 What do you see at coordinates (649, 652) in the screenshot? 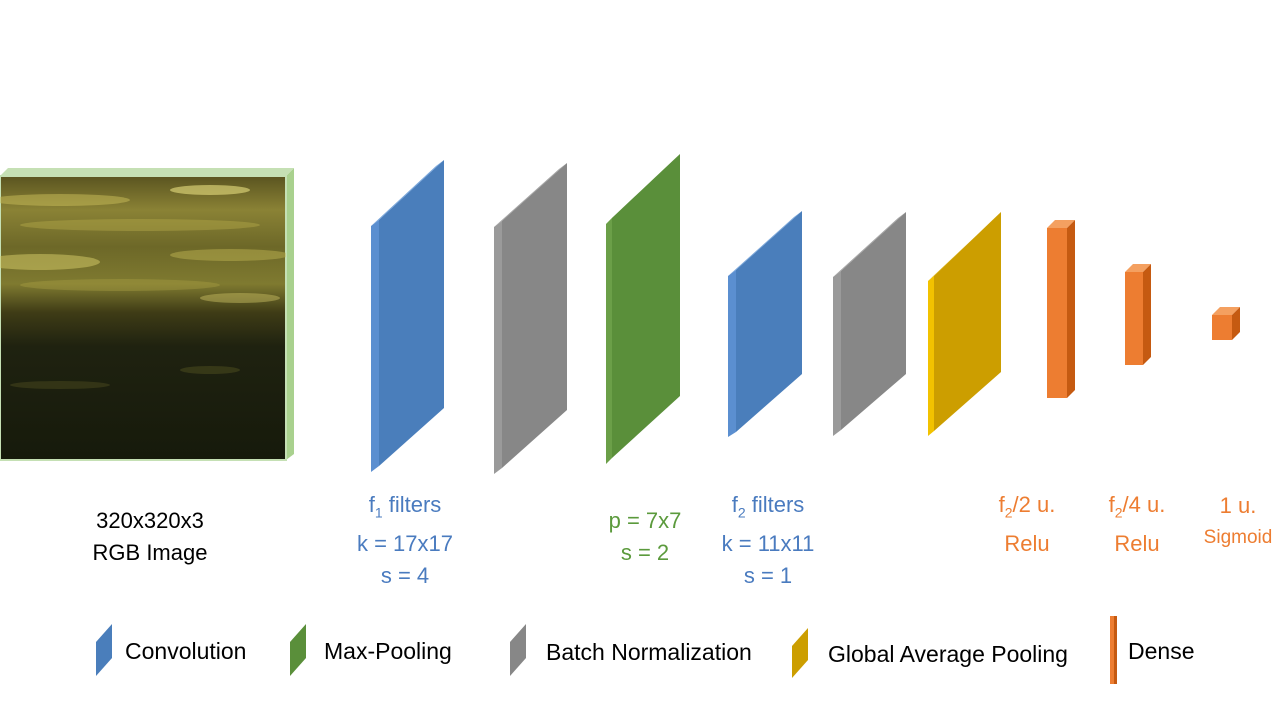
I see `legend-batch-norm-label: Batch Normalization` at bounding box center [649, 652].